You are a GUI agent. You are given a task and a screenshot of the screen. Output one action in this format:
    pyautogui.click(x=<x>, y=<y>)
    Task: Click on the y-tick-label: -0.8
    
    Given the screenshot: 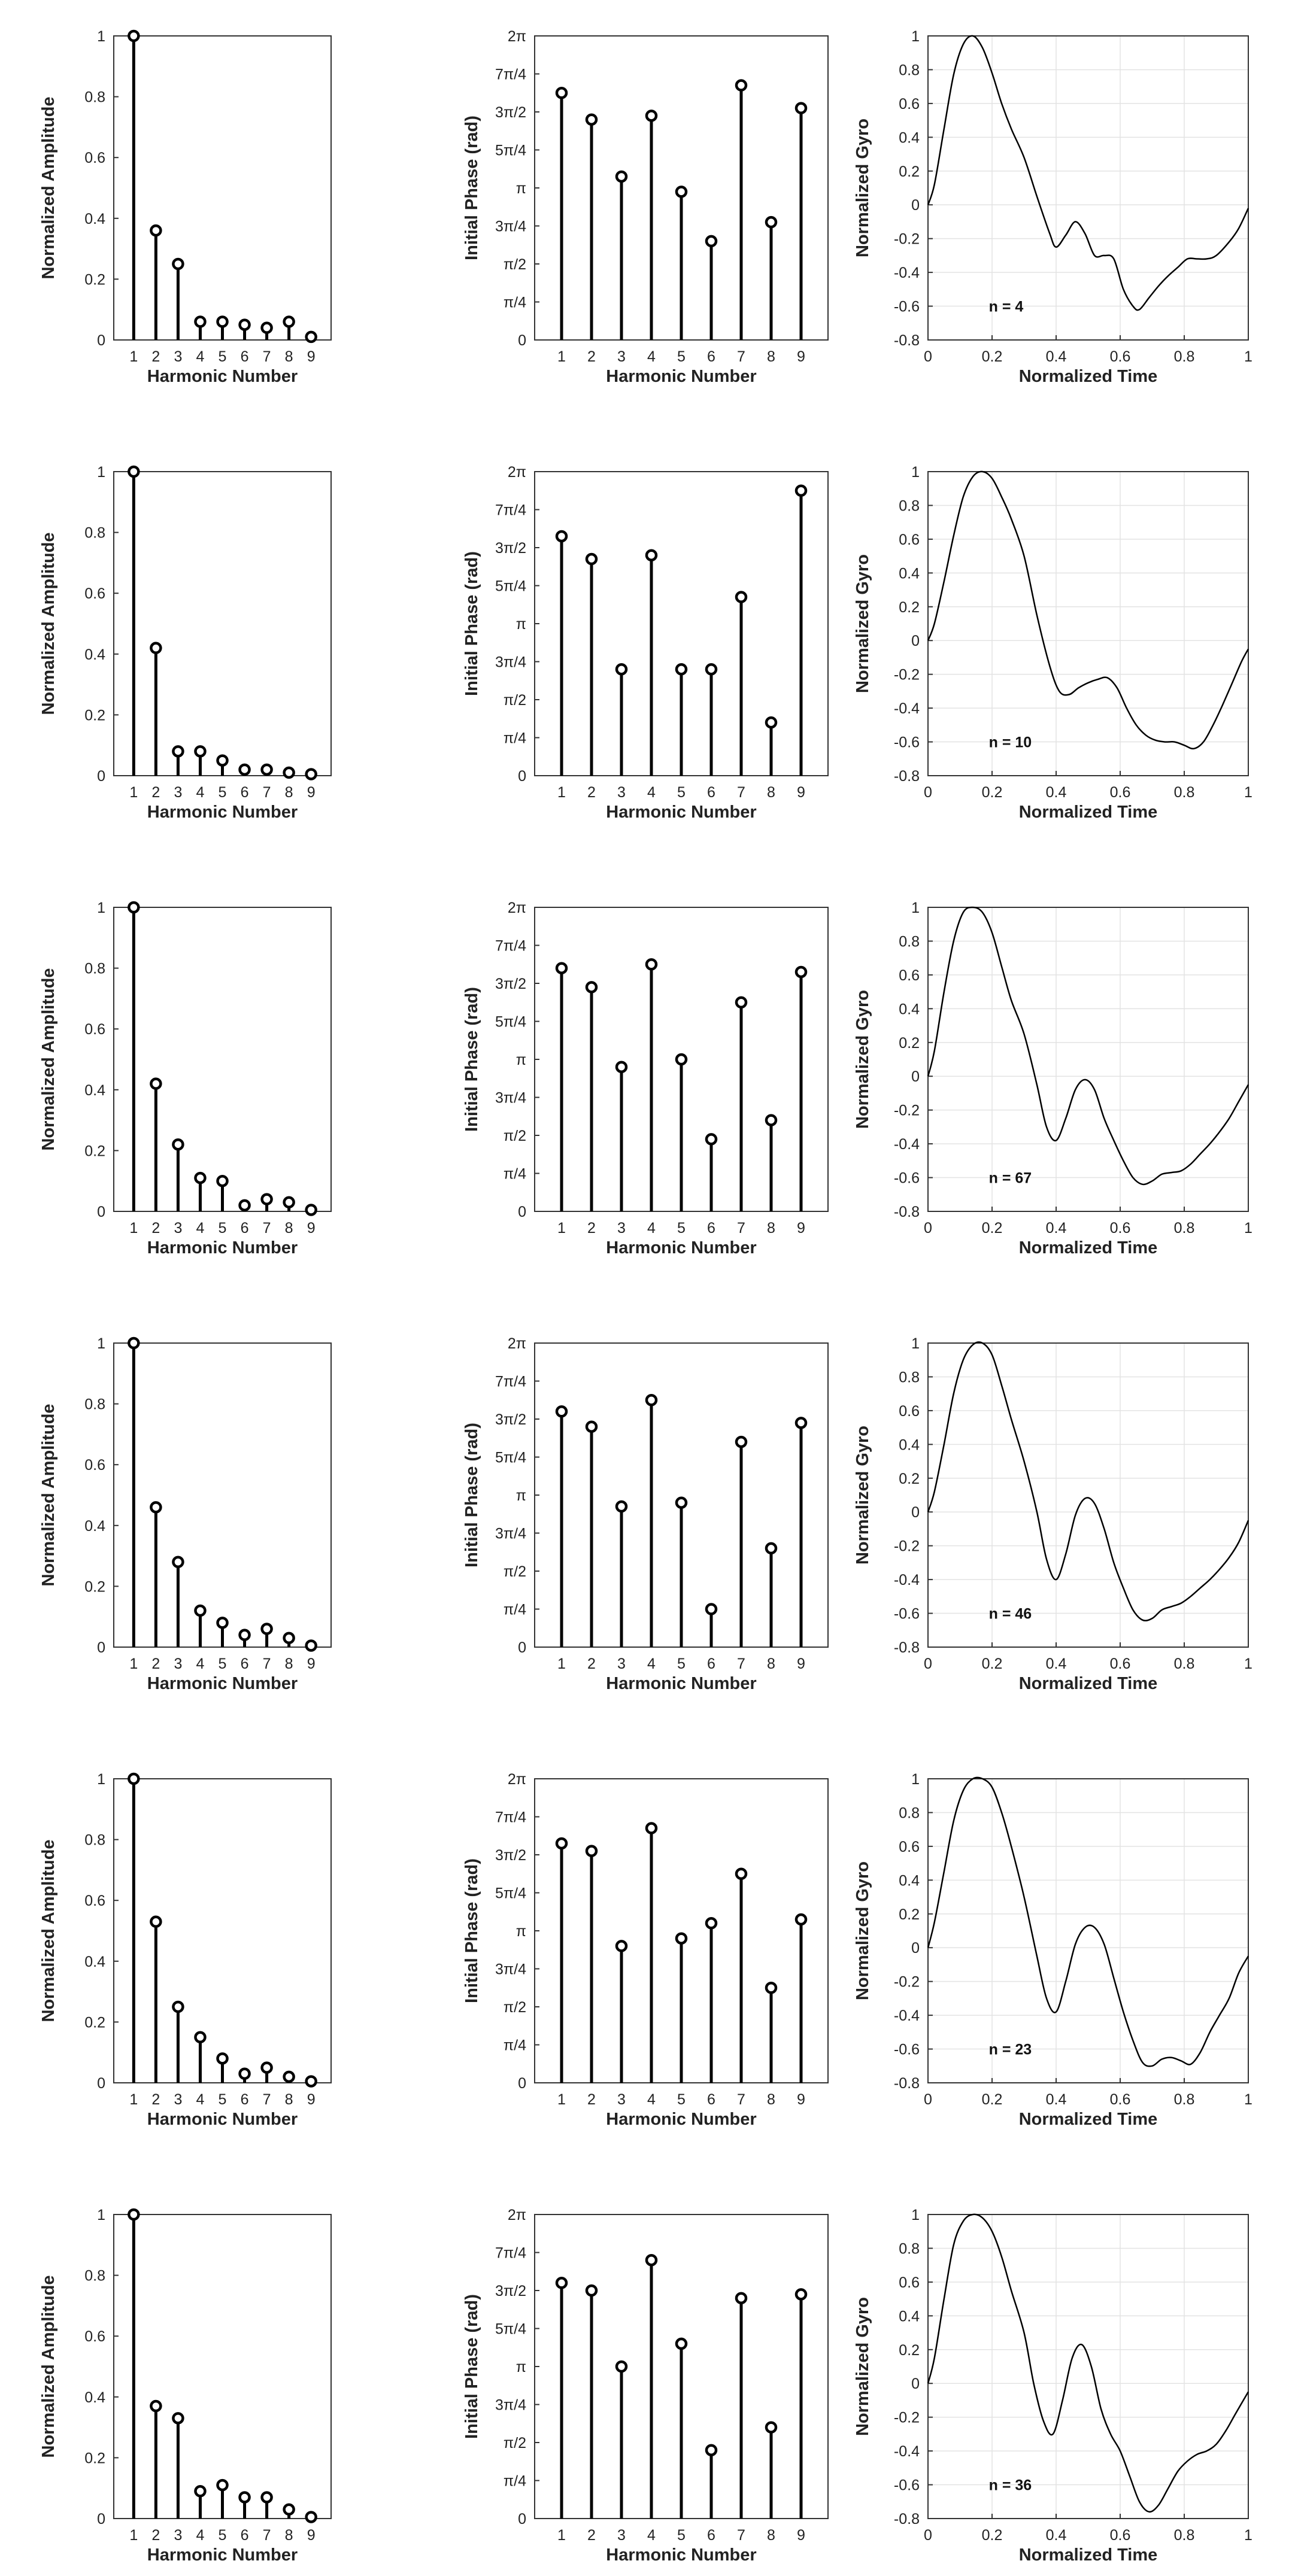 What is the action you would take?
    pyautogui.click(x=907, y=341)
    